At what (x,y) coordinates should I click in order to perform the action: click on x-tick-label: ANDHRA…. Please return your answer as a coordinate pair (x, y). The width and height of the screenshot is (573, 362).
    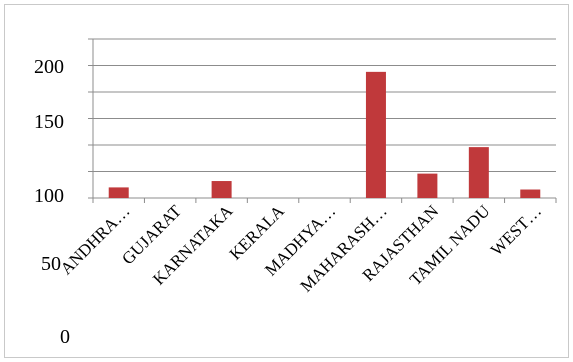
    Looking at the image, I should click on (95, 239).